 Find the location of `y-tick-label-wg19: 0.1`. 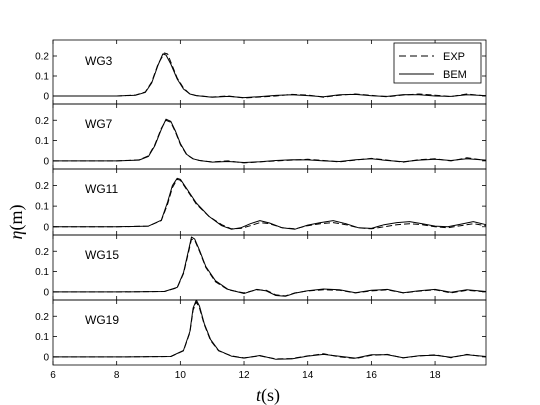

y-tick-label-wg19: 0.1 is located at coordinates (42, 337).